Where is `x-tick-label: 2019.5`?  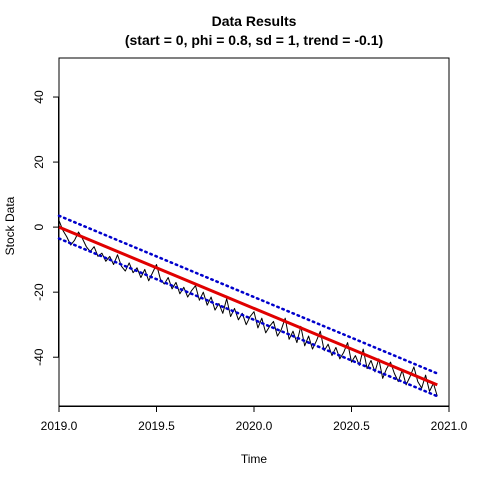
x-tick-label: 2019.5 is located at coordinates (156, 426).